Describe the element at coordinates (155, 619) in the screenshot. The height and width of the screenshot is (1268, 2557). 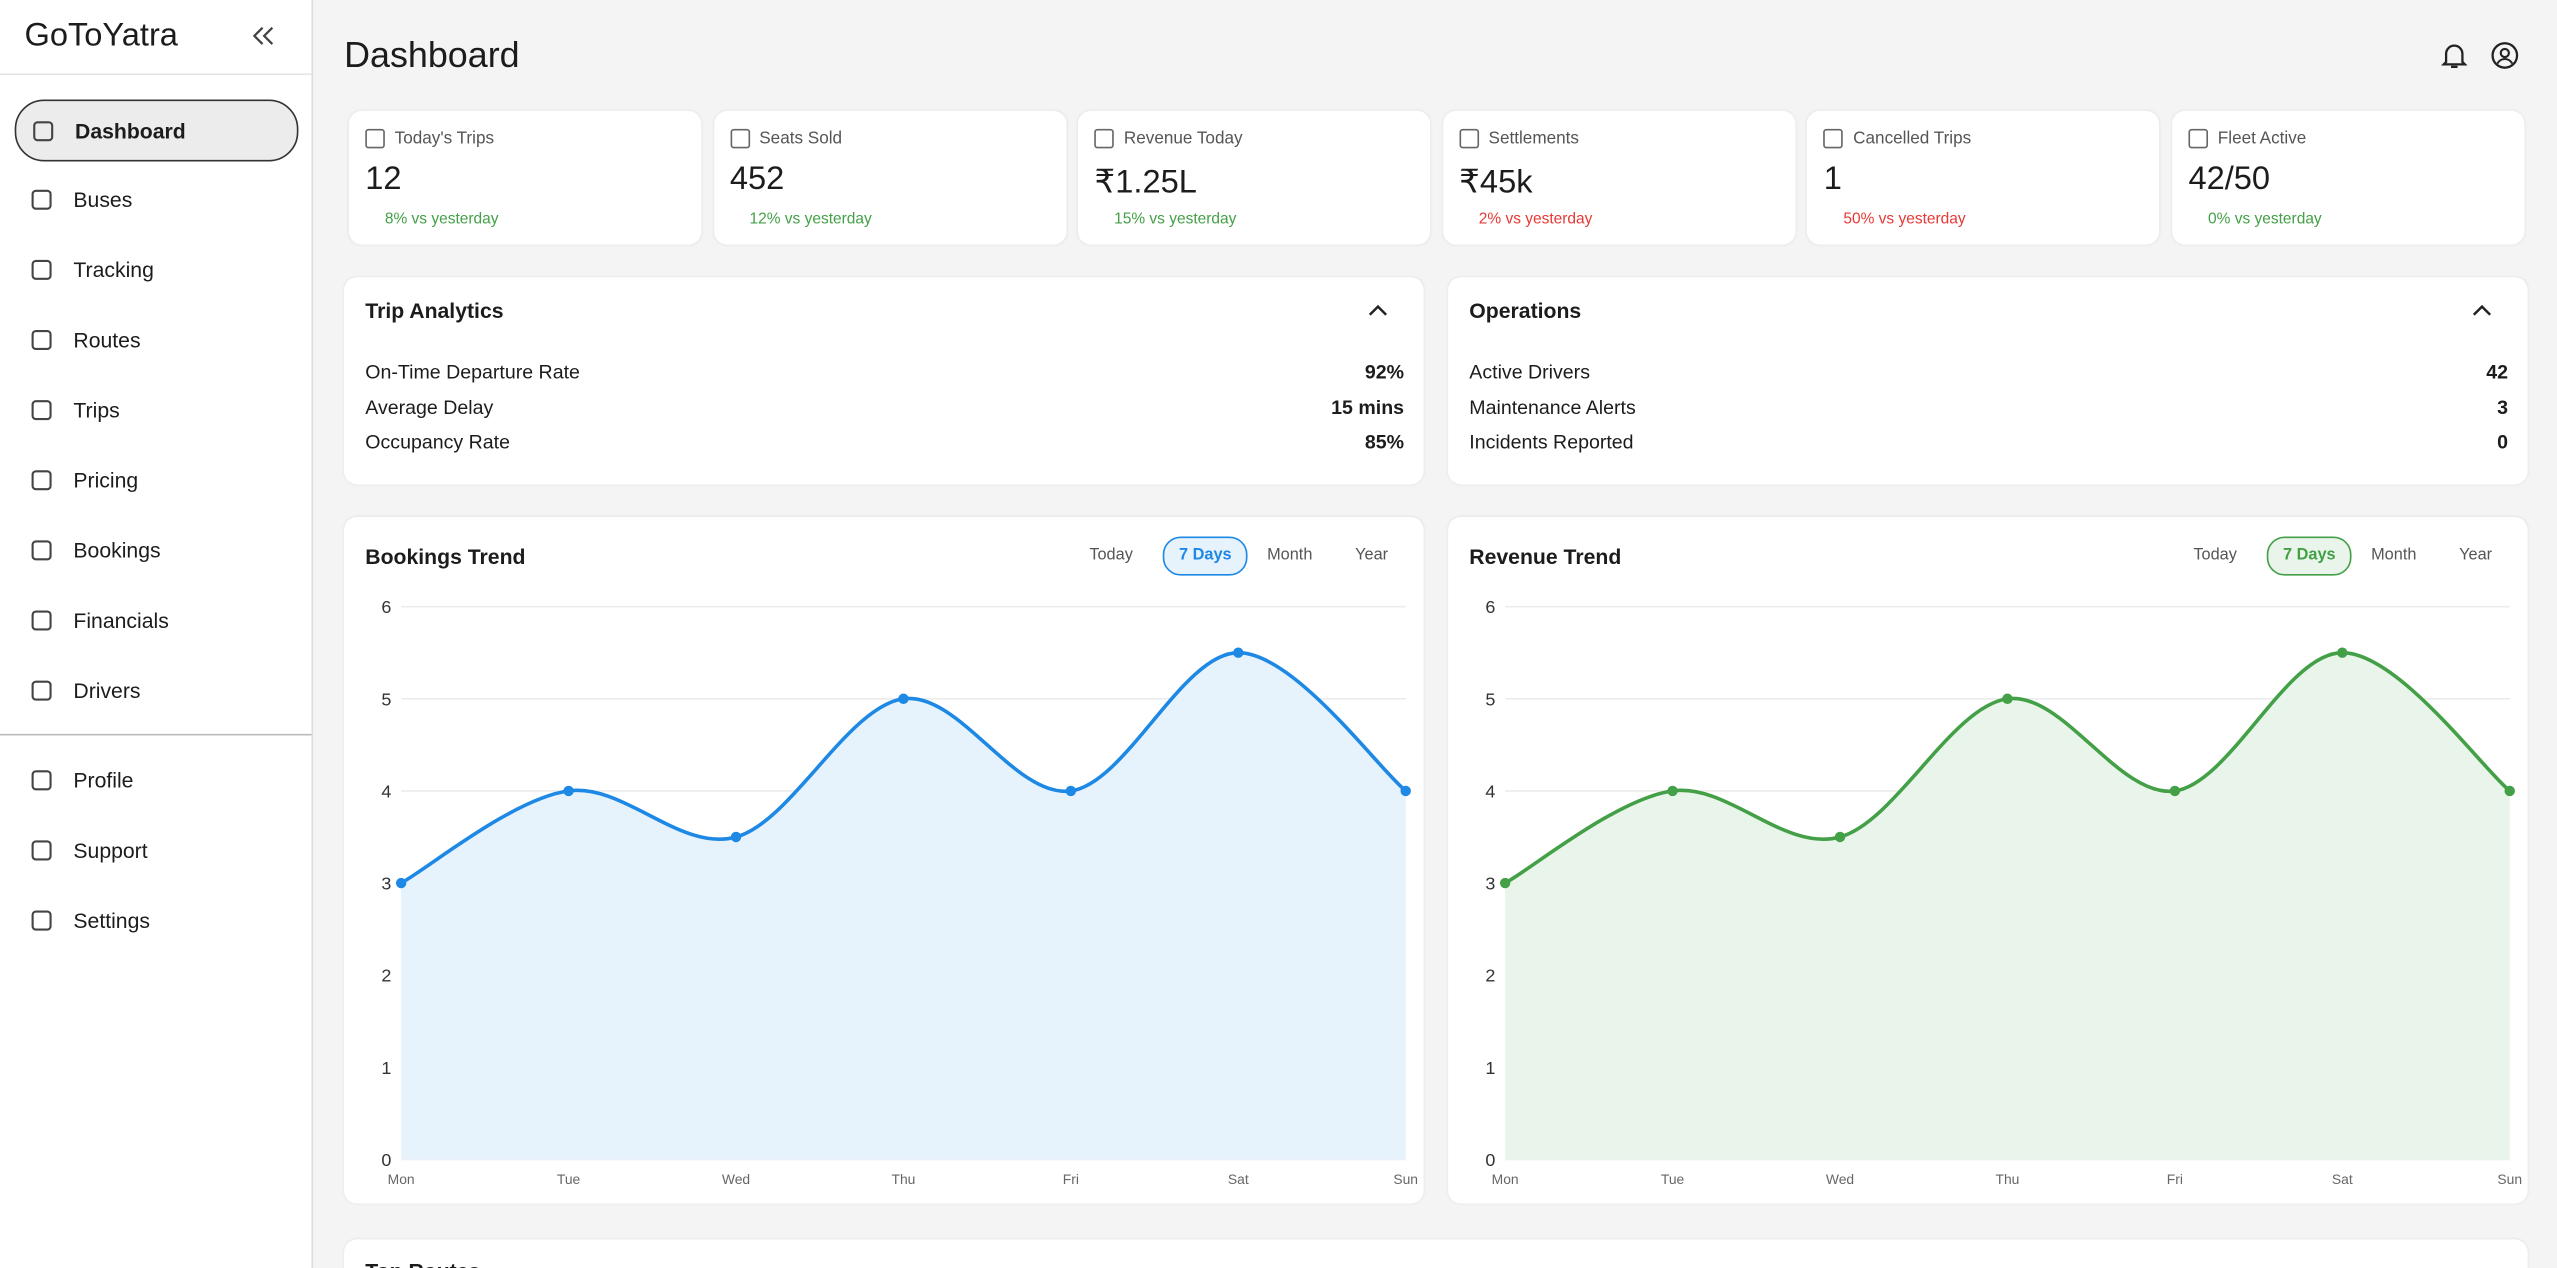
I see `nav-item: Financials` at that location.